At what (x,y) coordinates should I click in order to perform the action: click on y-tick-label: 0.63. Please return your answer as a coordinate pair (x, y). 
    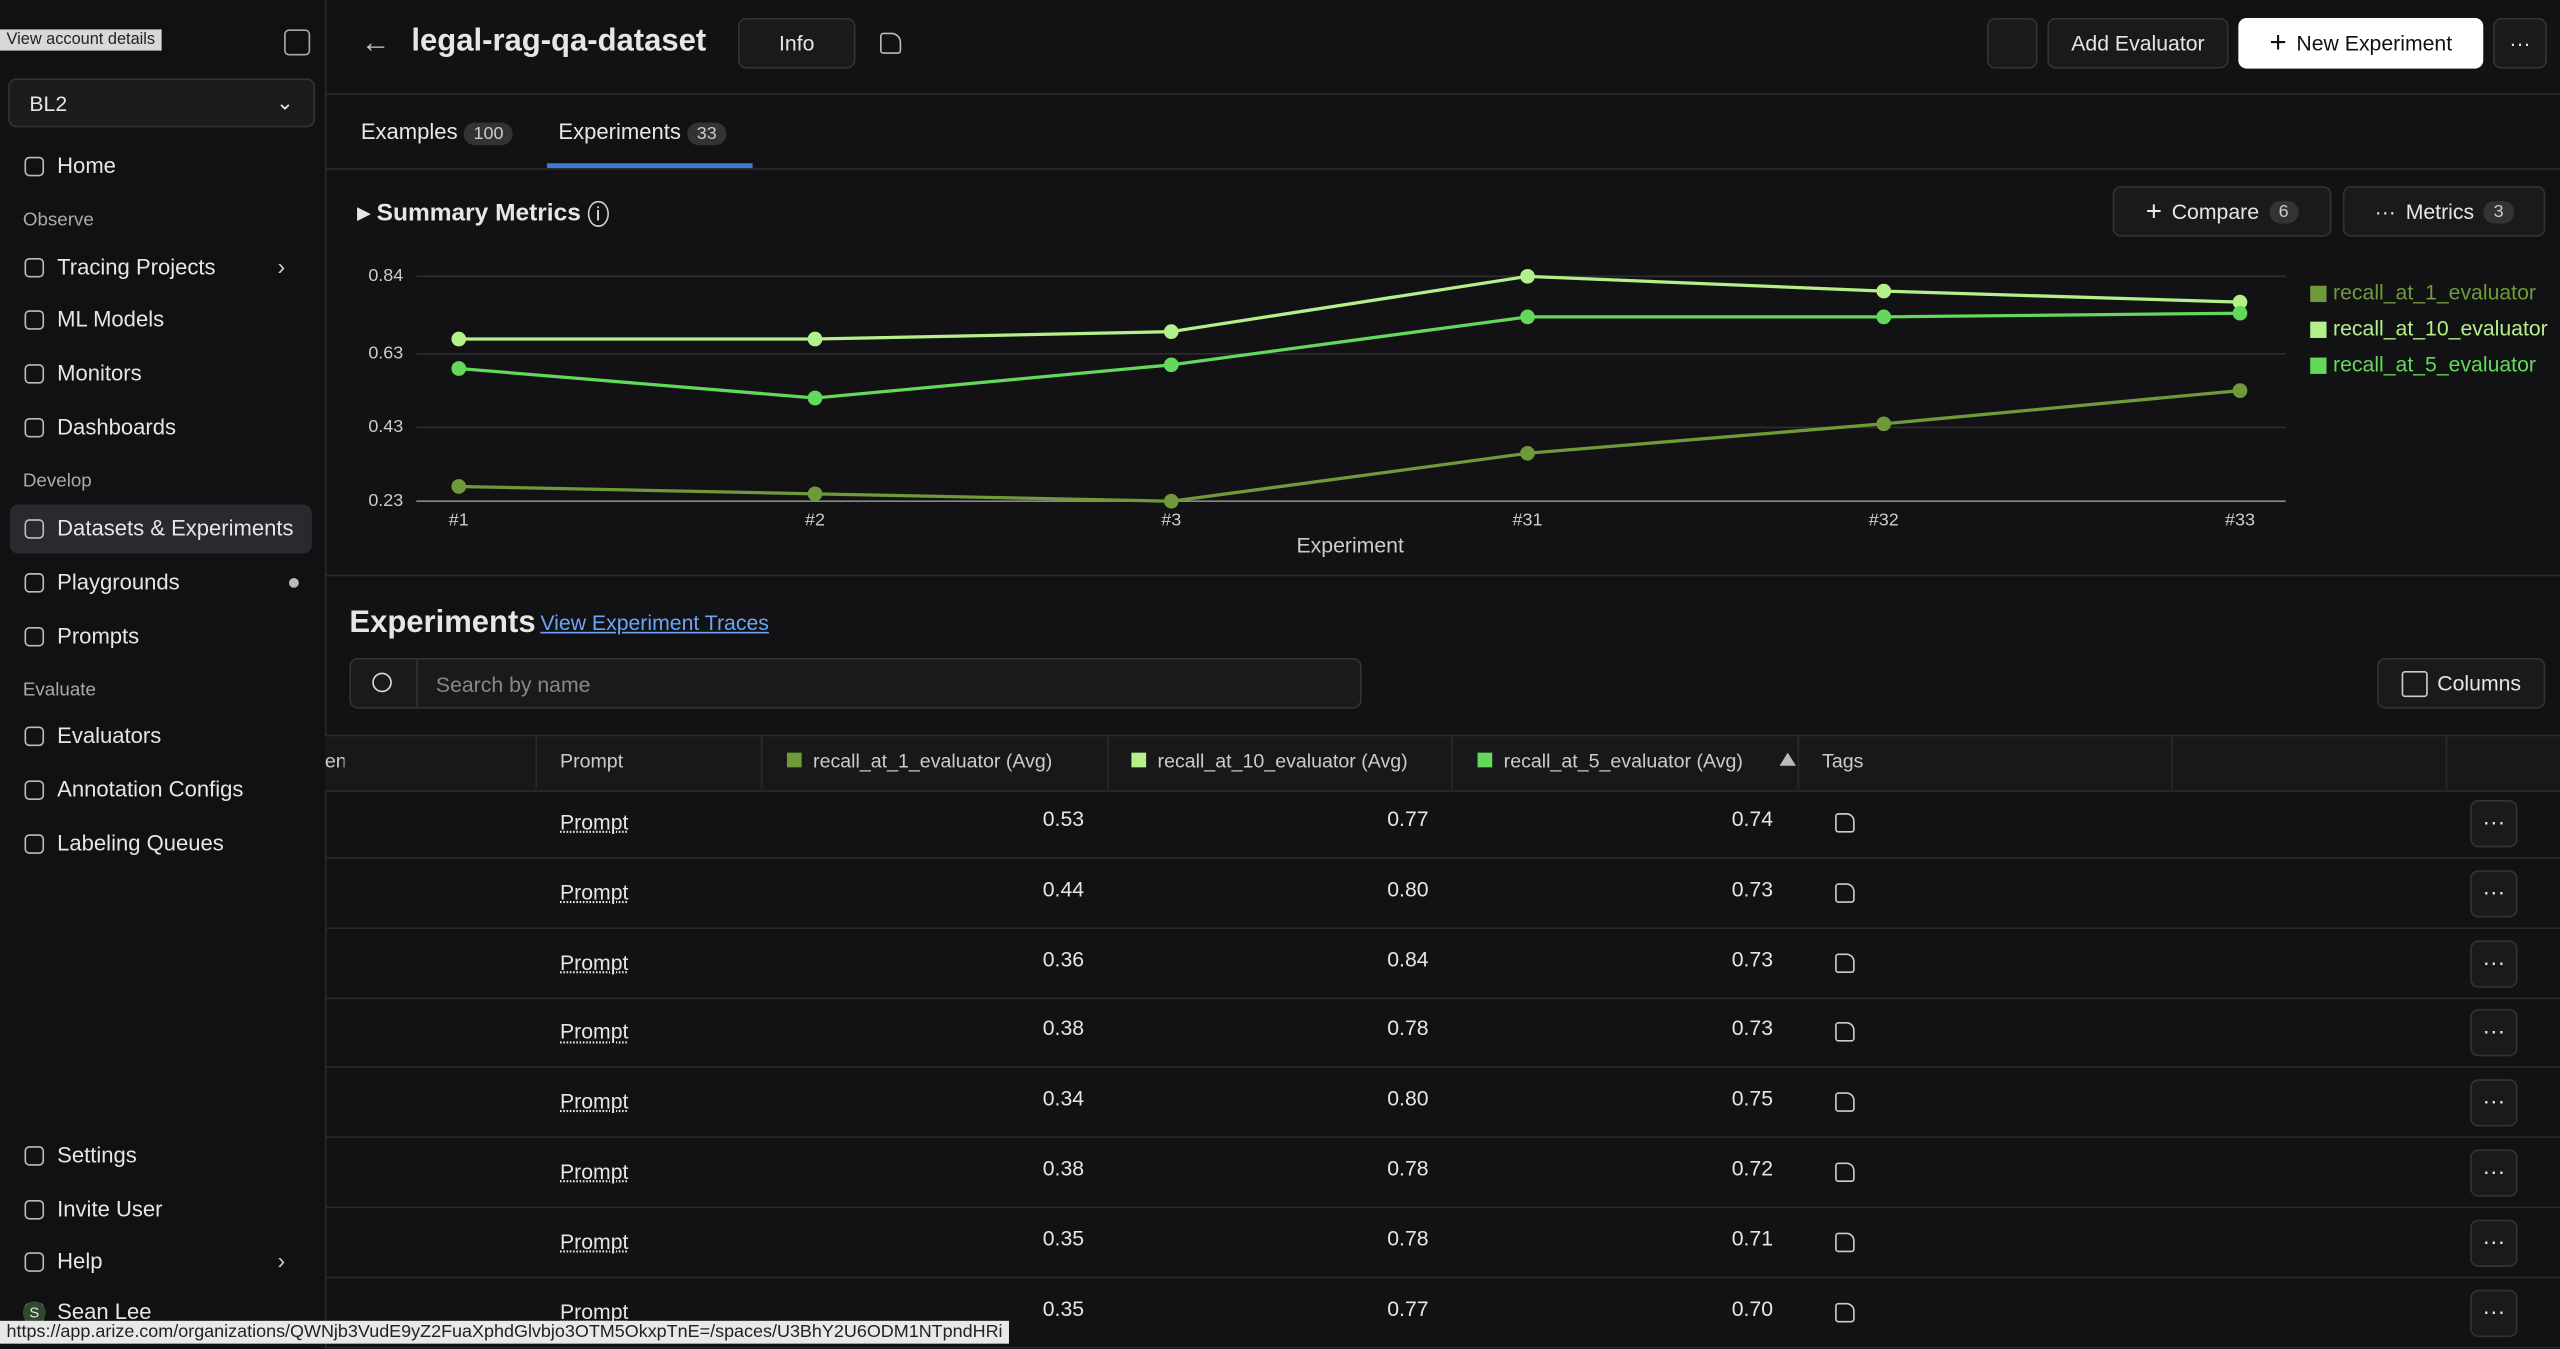
    Looking at the image, I should click on (385, 352).